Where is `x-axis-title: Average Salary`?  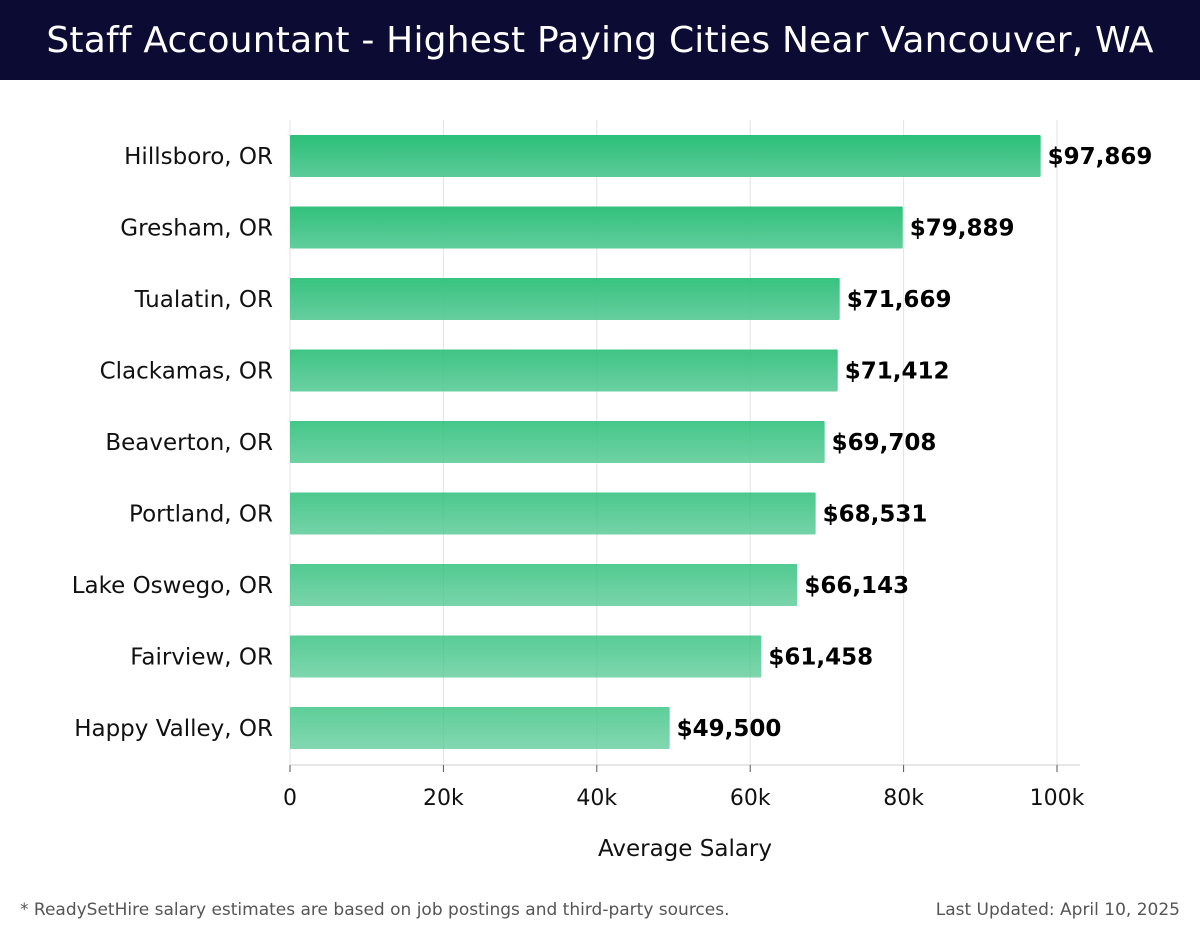
x-axis-title: Average Salary is located at coordinates (685, 849).